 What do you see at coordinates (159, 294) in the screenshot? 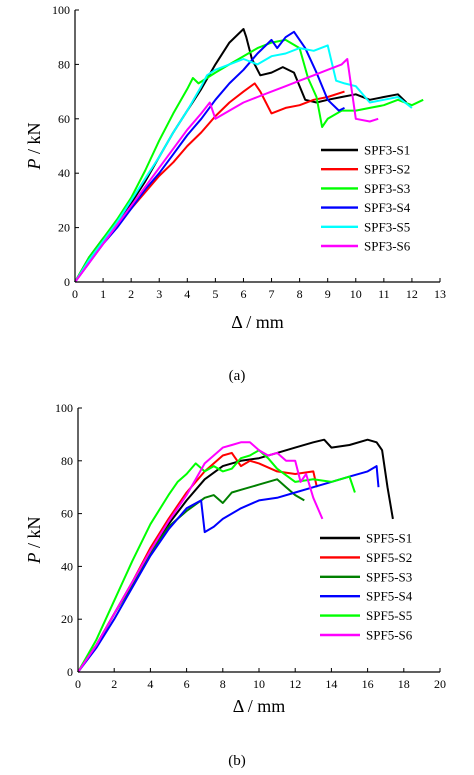
I see `x-tick-label: 3` at bounding box center [159, 294].